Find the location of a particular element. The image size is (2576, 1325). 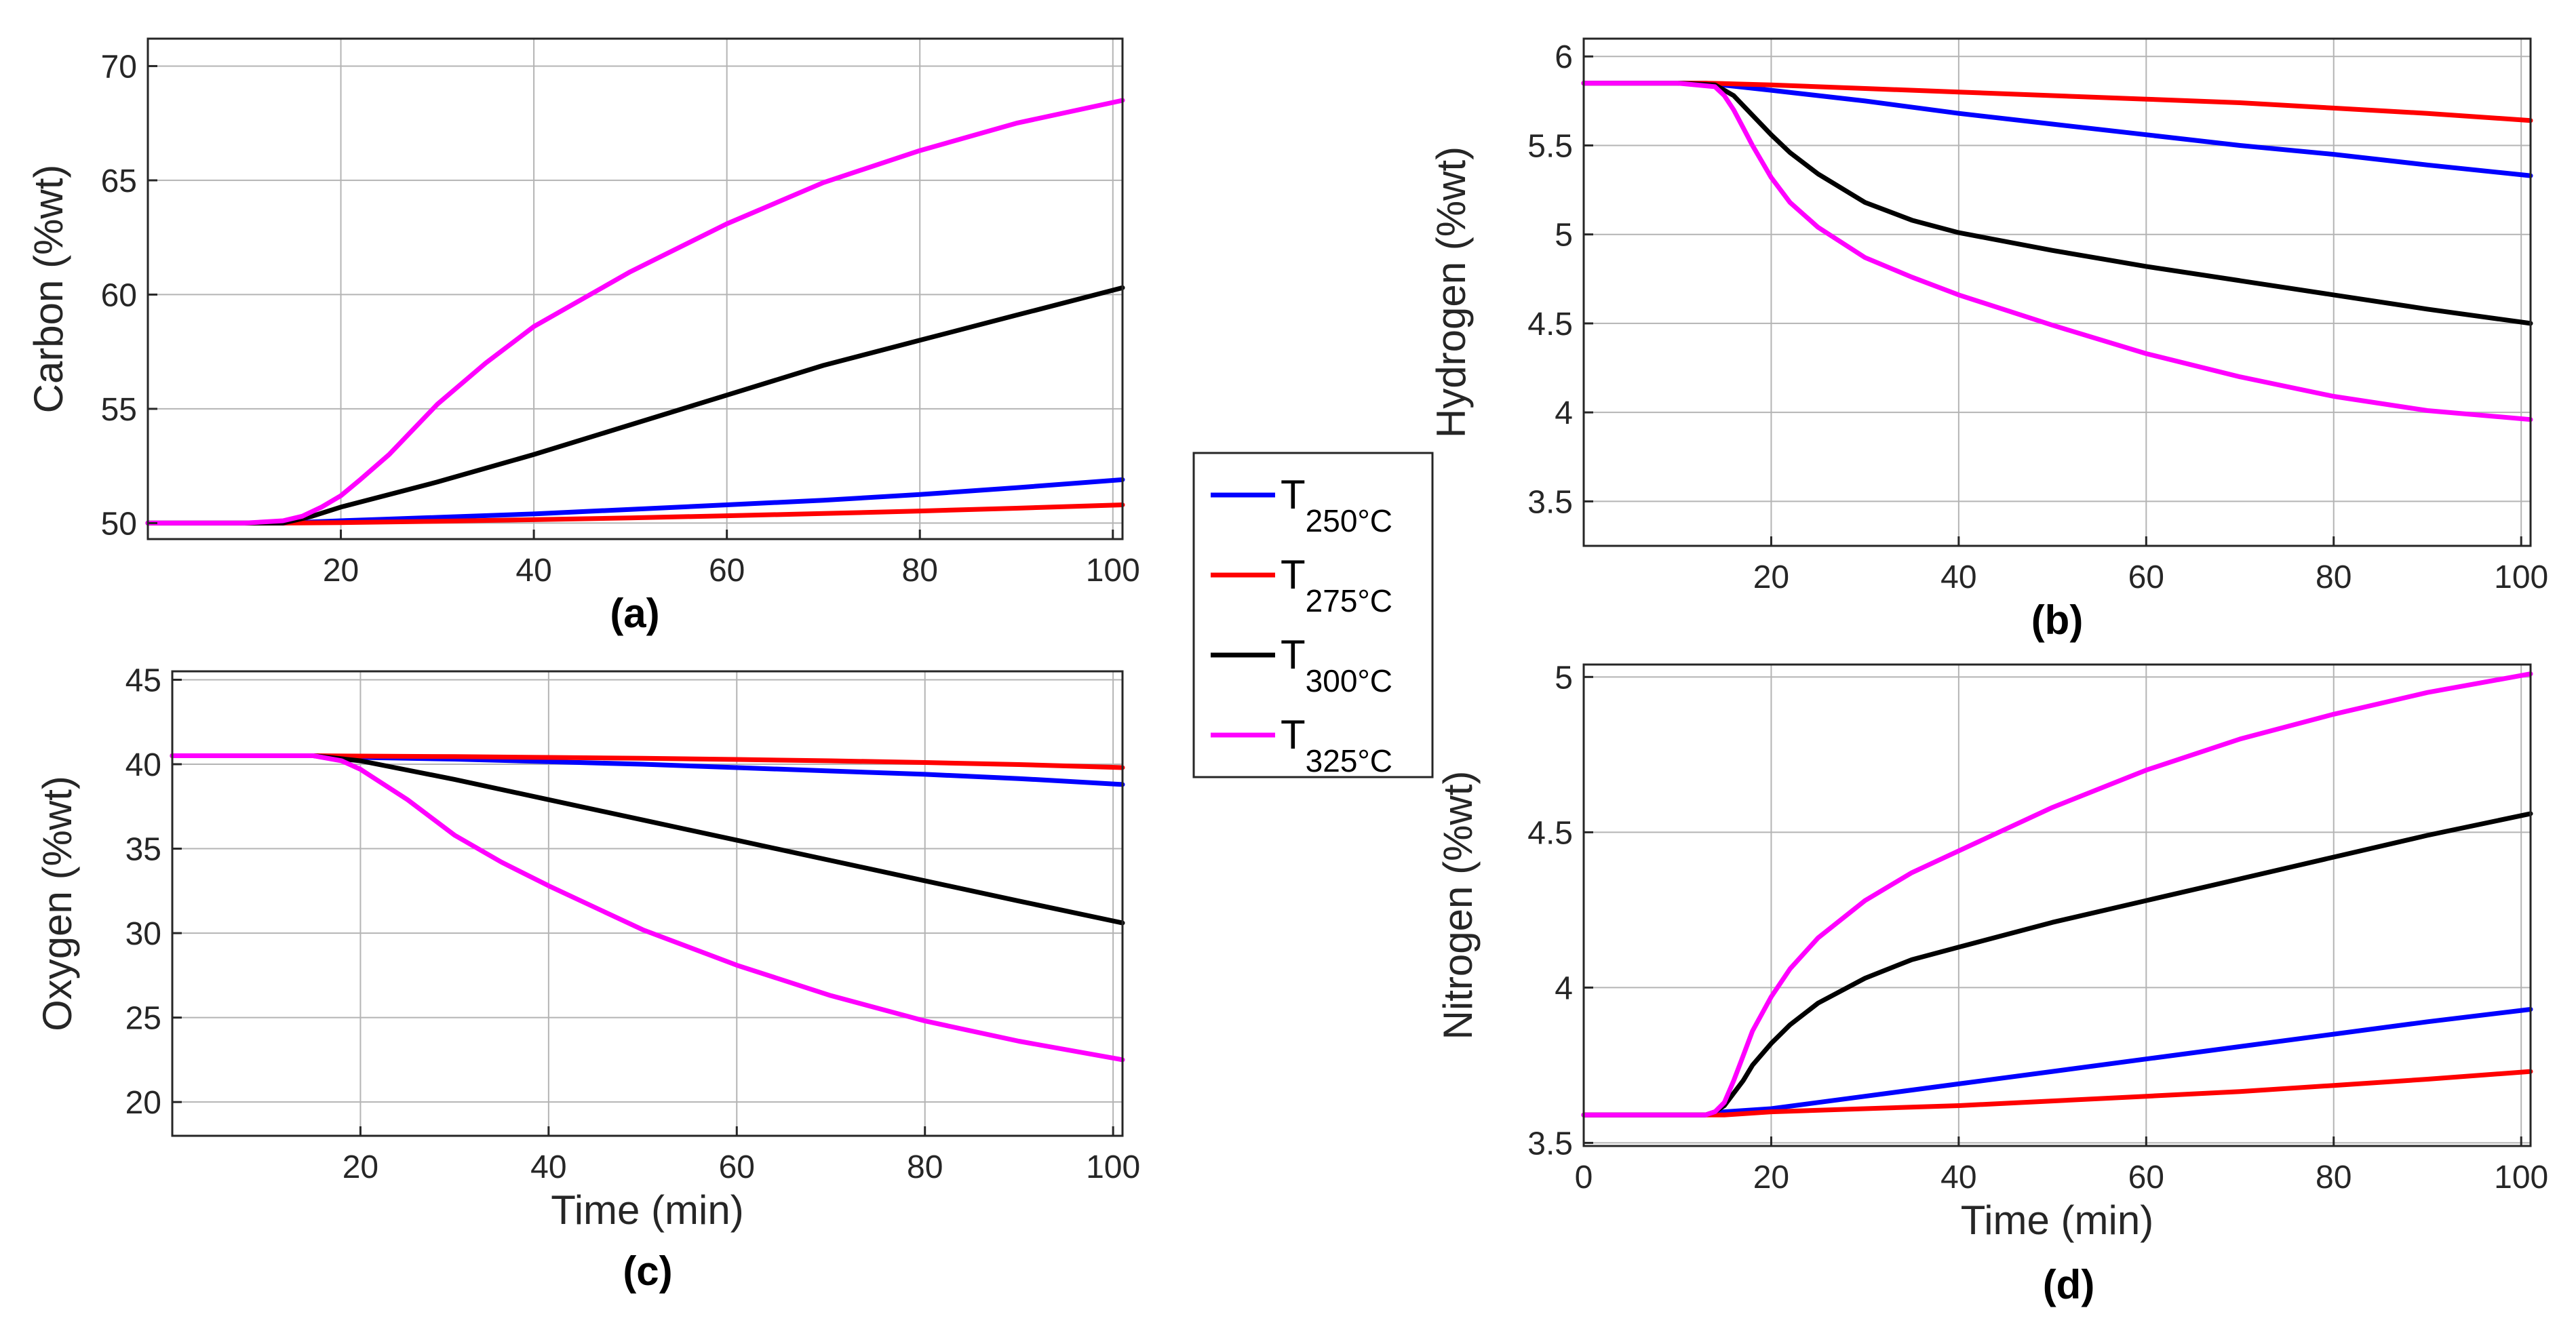

y-tick-label: 45 is located at coordinates (143, 680).